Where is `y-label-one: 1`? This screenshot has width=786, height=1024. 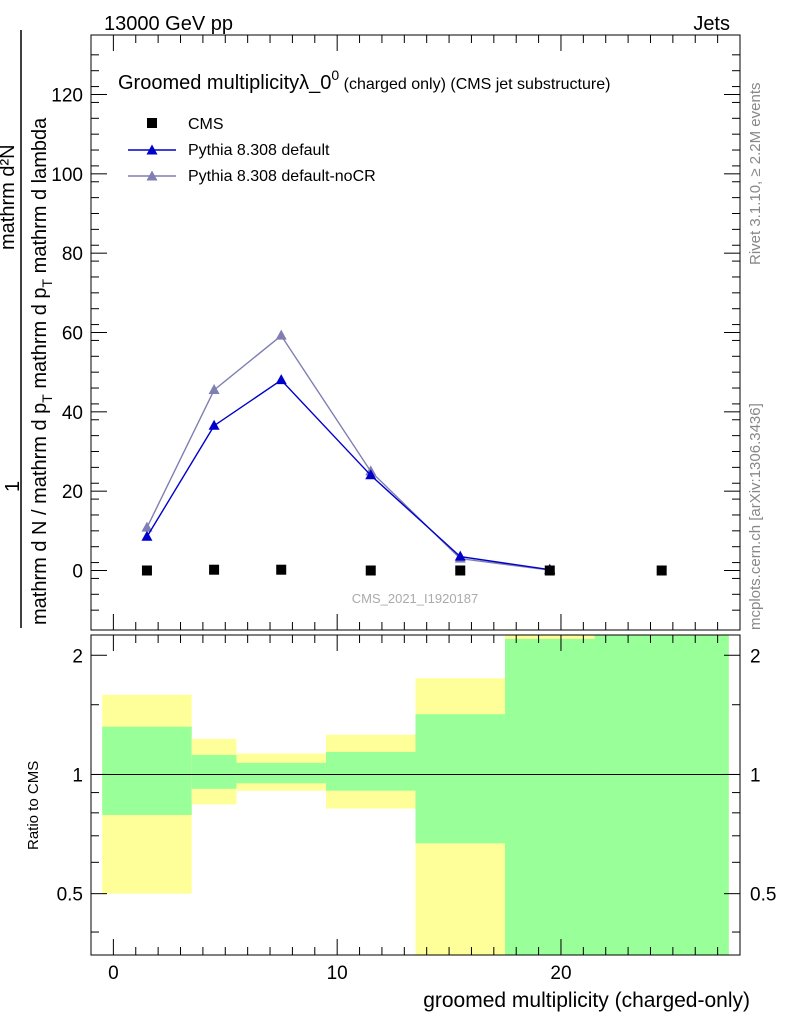
y-label-one: 1 is located at coordinates (13, 486).